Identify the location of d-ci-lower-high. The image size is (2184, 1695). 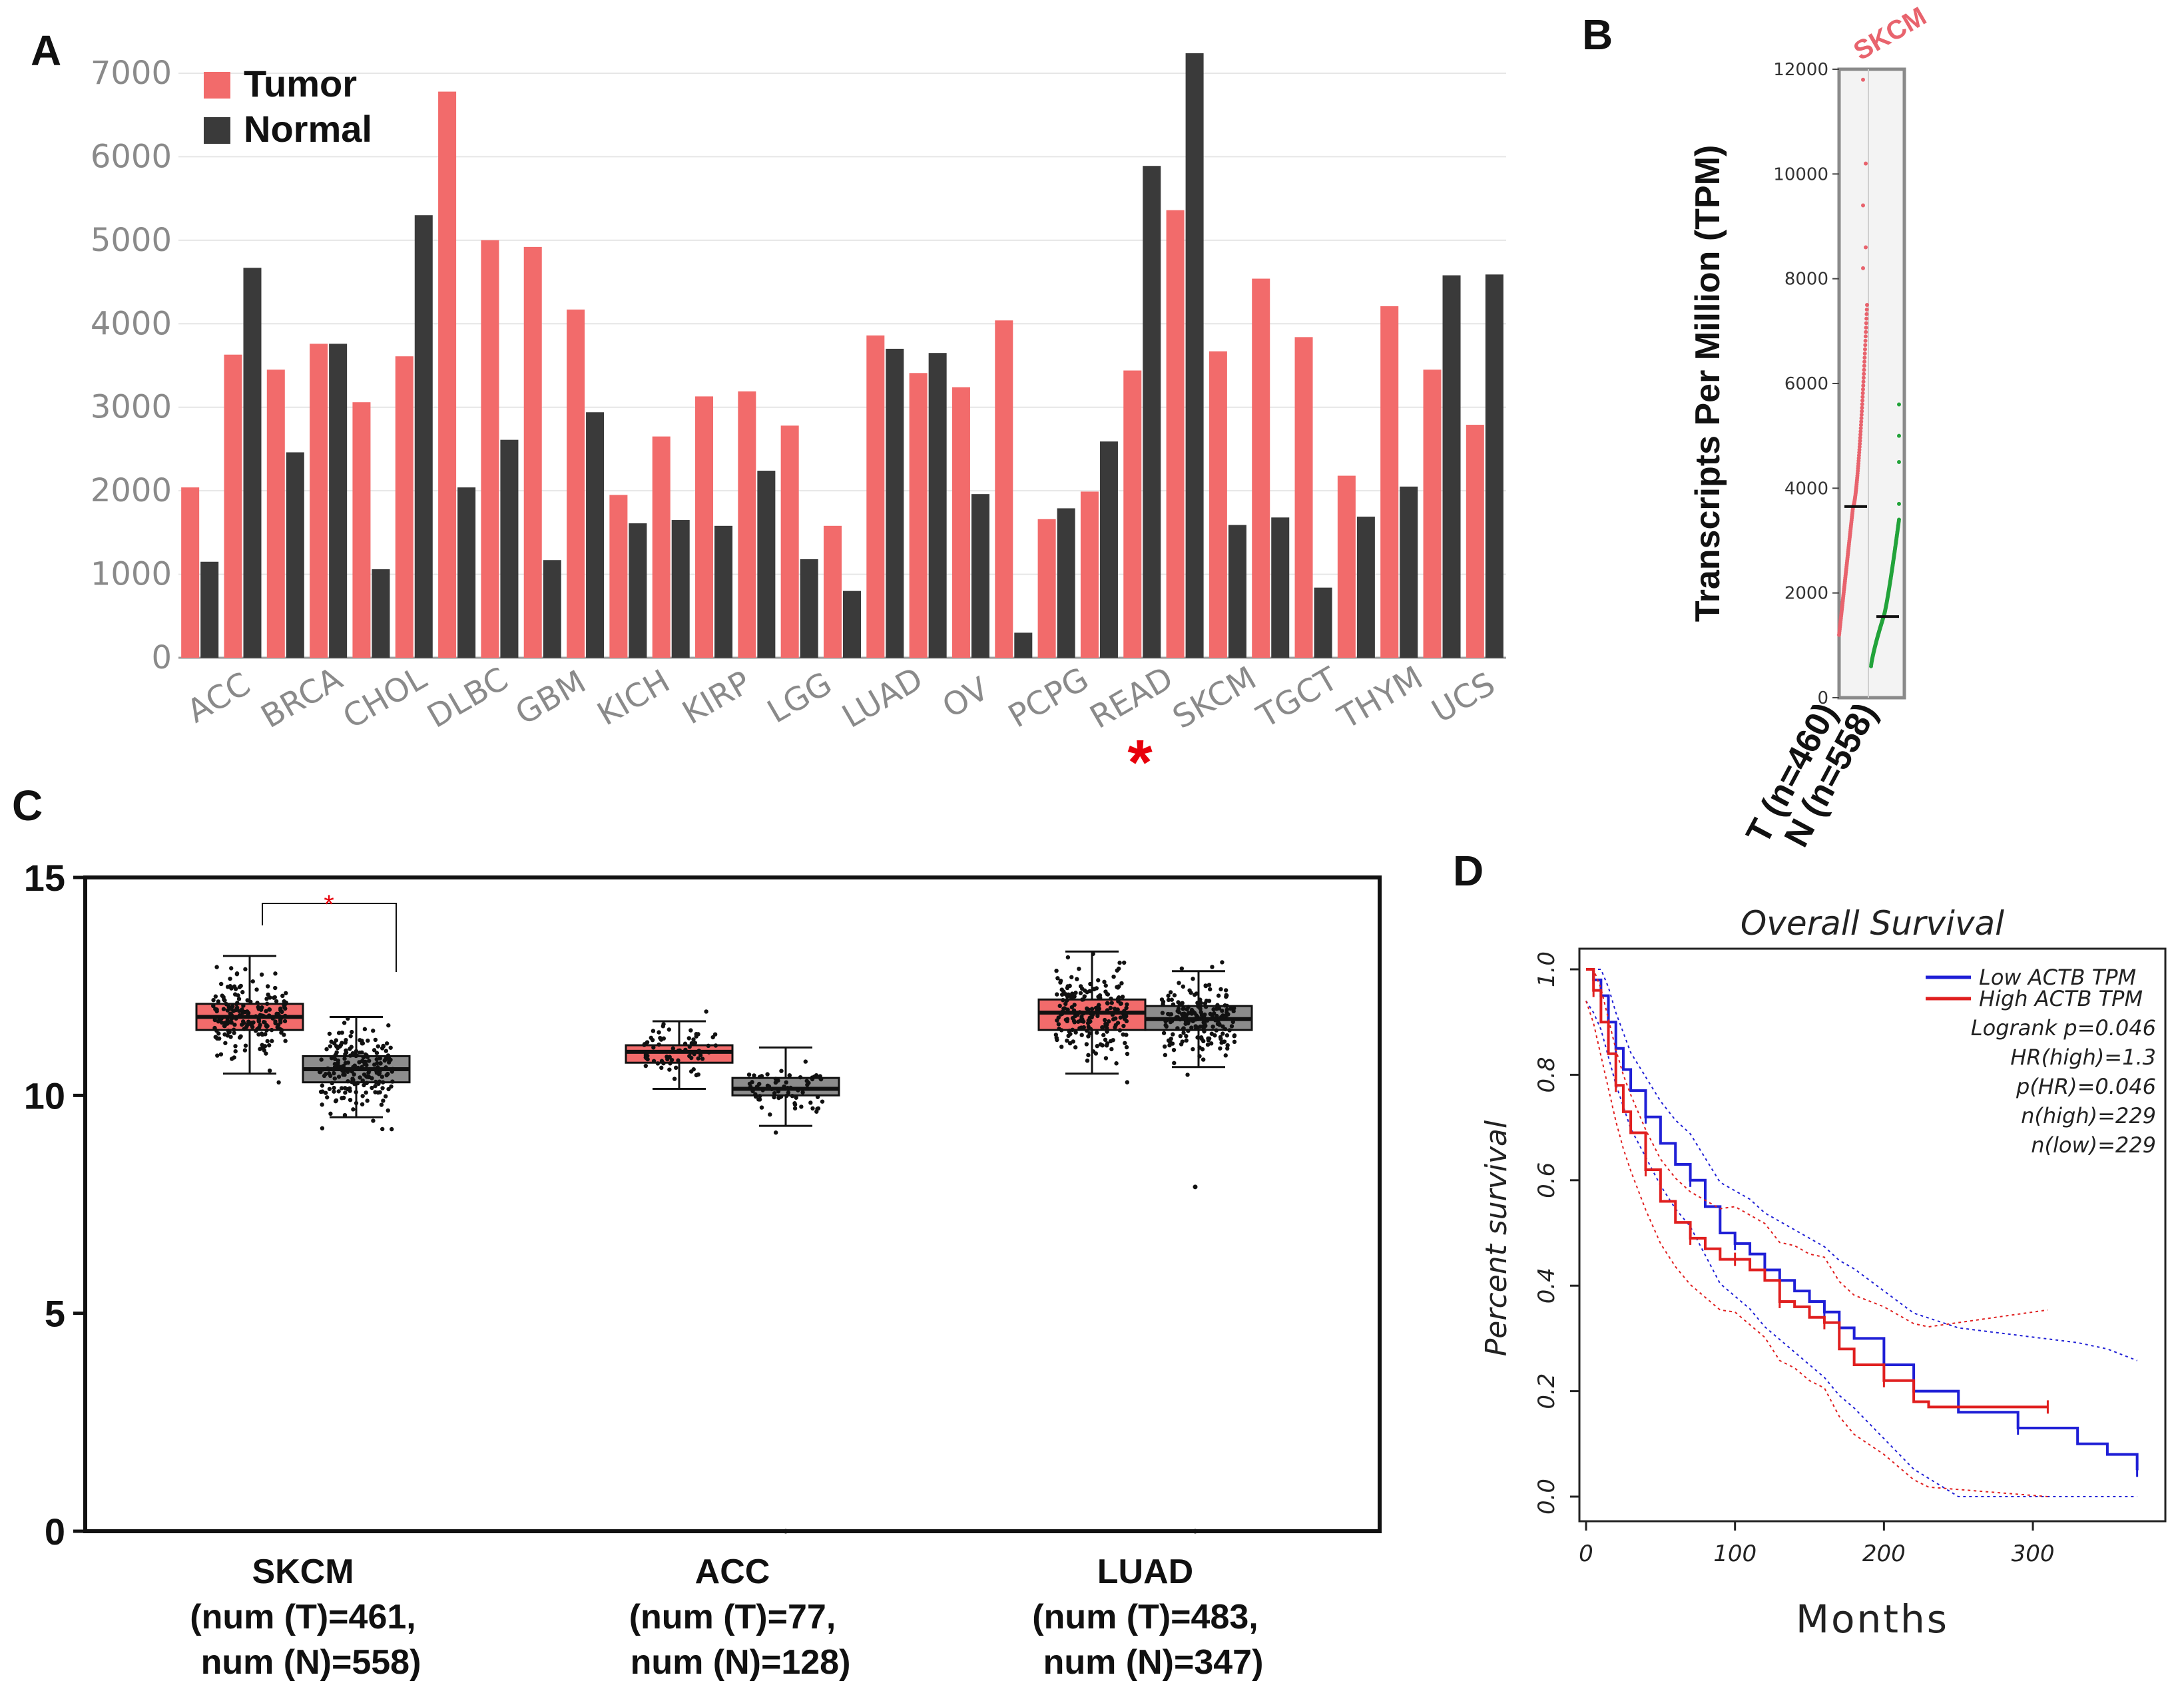
(1816, 1249).